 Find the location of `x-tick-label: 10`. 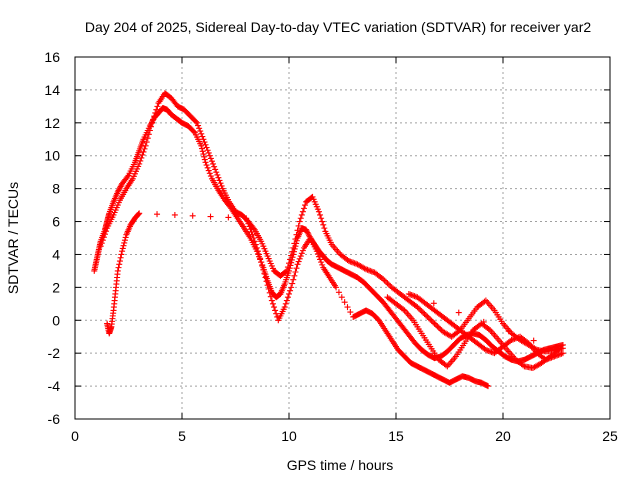

x-tick-label: 10 is located at coordinates (289, 436).